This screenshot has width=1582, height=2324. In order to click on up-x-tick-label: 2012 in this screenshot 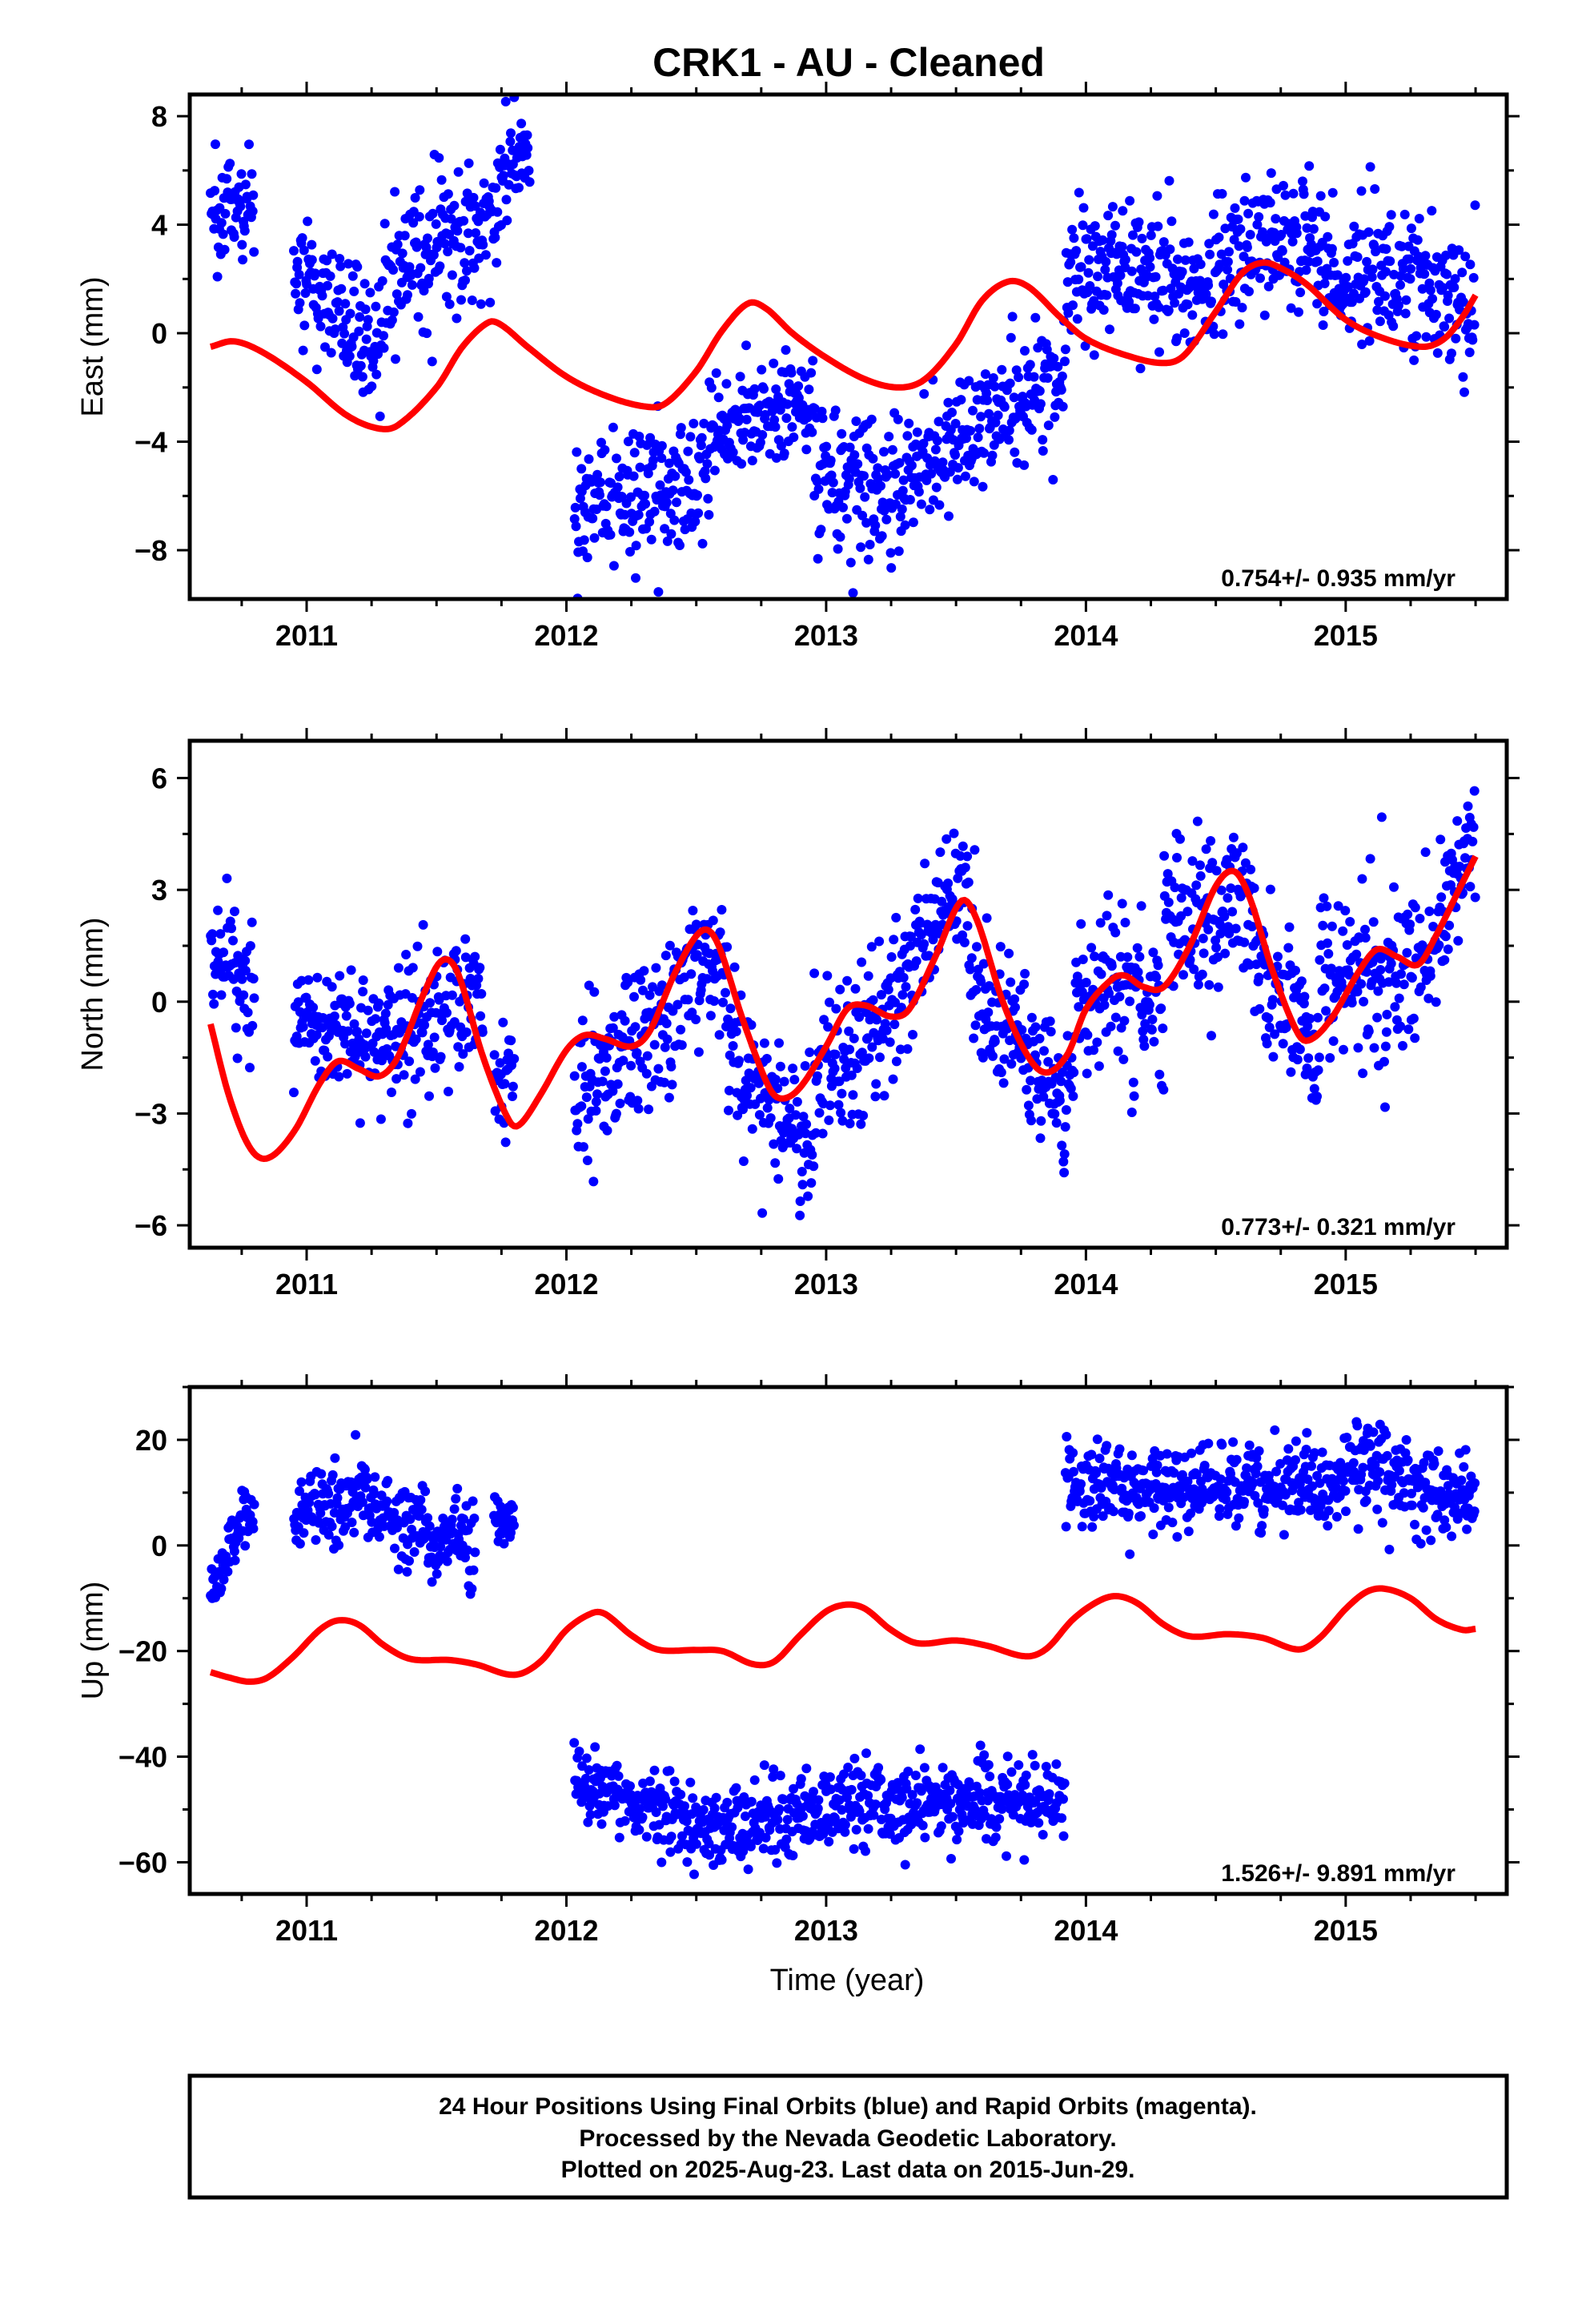, I will do `click(566, 1930)`.